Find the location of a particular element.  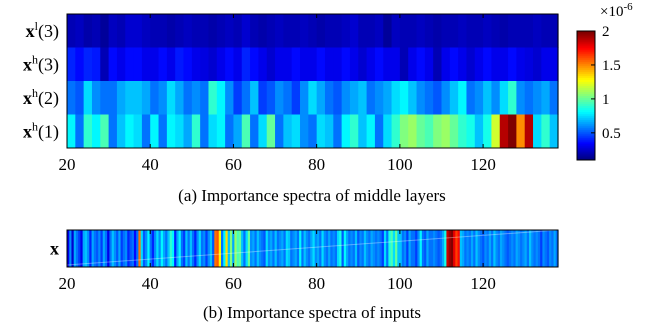

colorbar: 0.5 1 1.5 2 ×10-6 is located at coordinates (604, 81).